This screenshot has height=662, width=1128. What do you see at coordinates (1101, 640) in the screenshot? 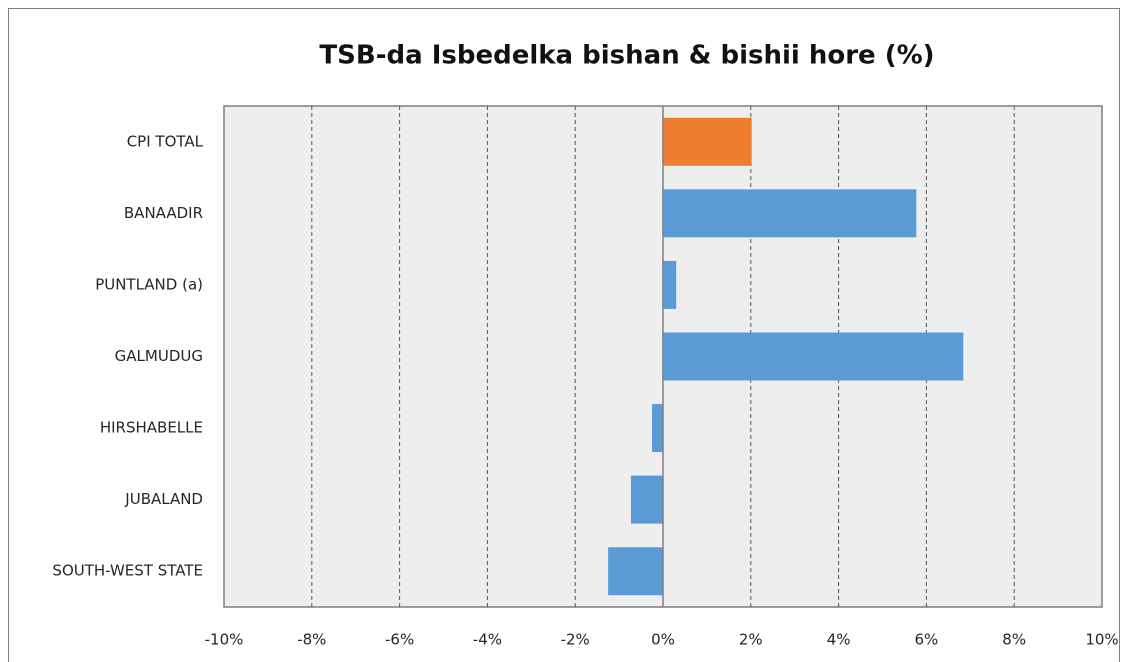
I see `x-tick-label: 10%` at bounding box center [1101, 640].